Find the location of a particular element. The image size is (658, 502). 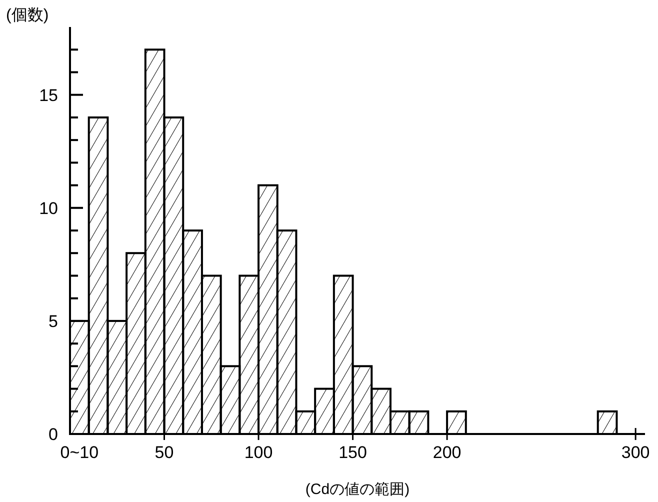

xtick: 0~10 is located at coordinates (79, 452).